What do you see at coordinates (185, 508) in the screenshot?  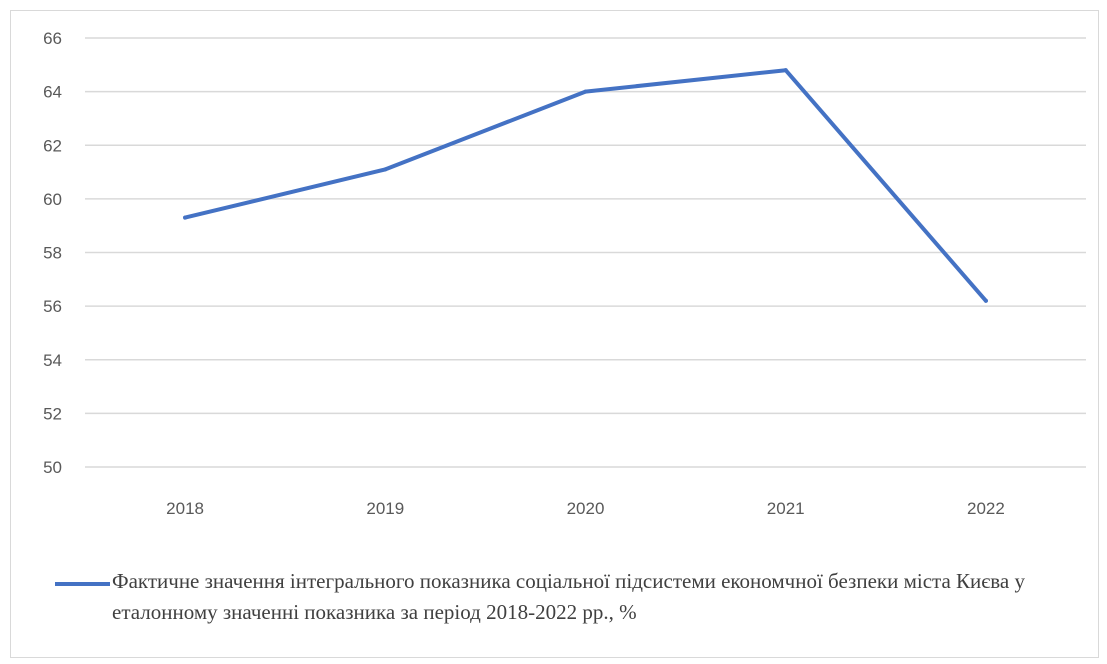 I see `x-tick-label: 2018` at bounding box center [185, 508].